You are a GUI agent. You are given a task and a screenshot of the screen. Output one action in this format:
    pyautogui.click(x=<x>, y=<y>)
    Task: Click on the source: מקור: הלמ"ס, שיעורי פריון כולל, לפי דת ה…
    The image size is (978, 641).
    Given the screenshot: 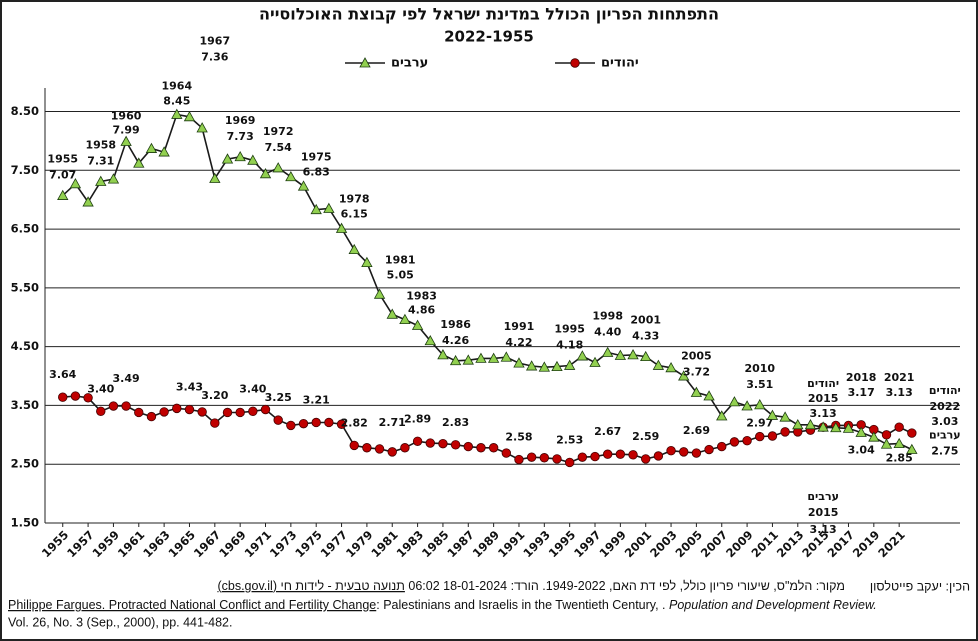 What is the action you would take?
    pyautogui.click(x=531, y=586)
    